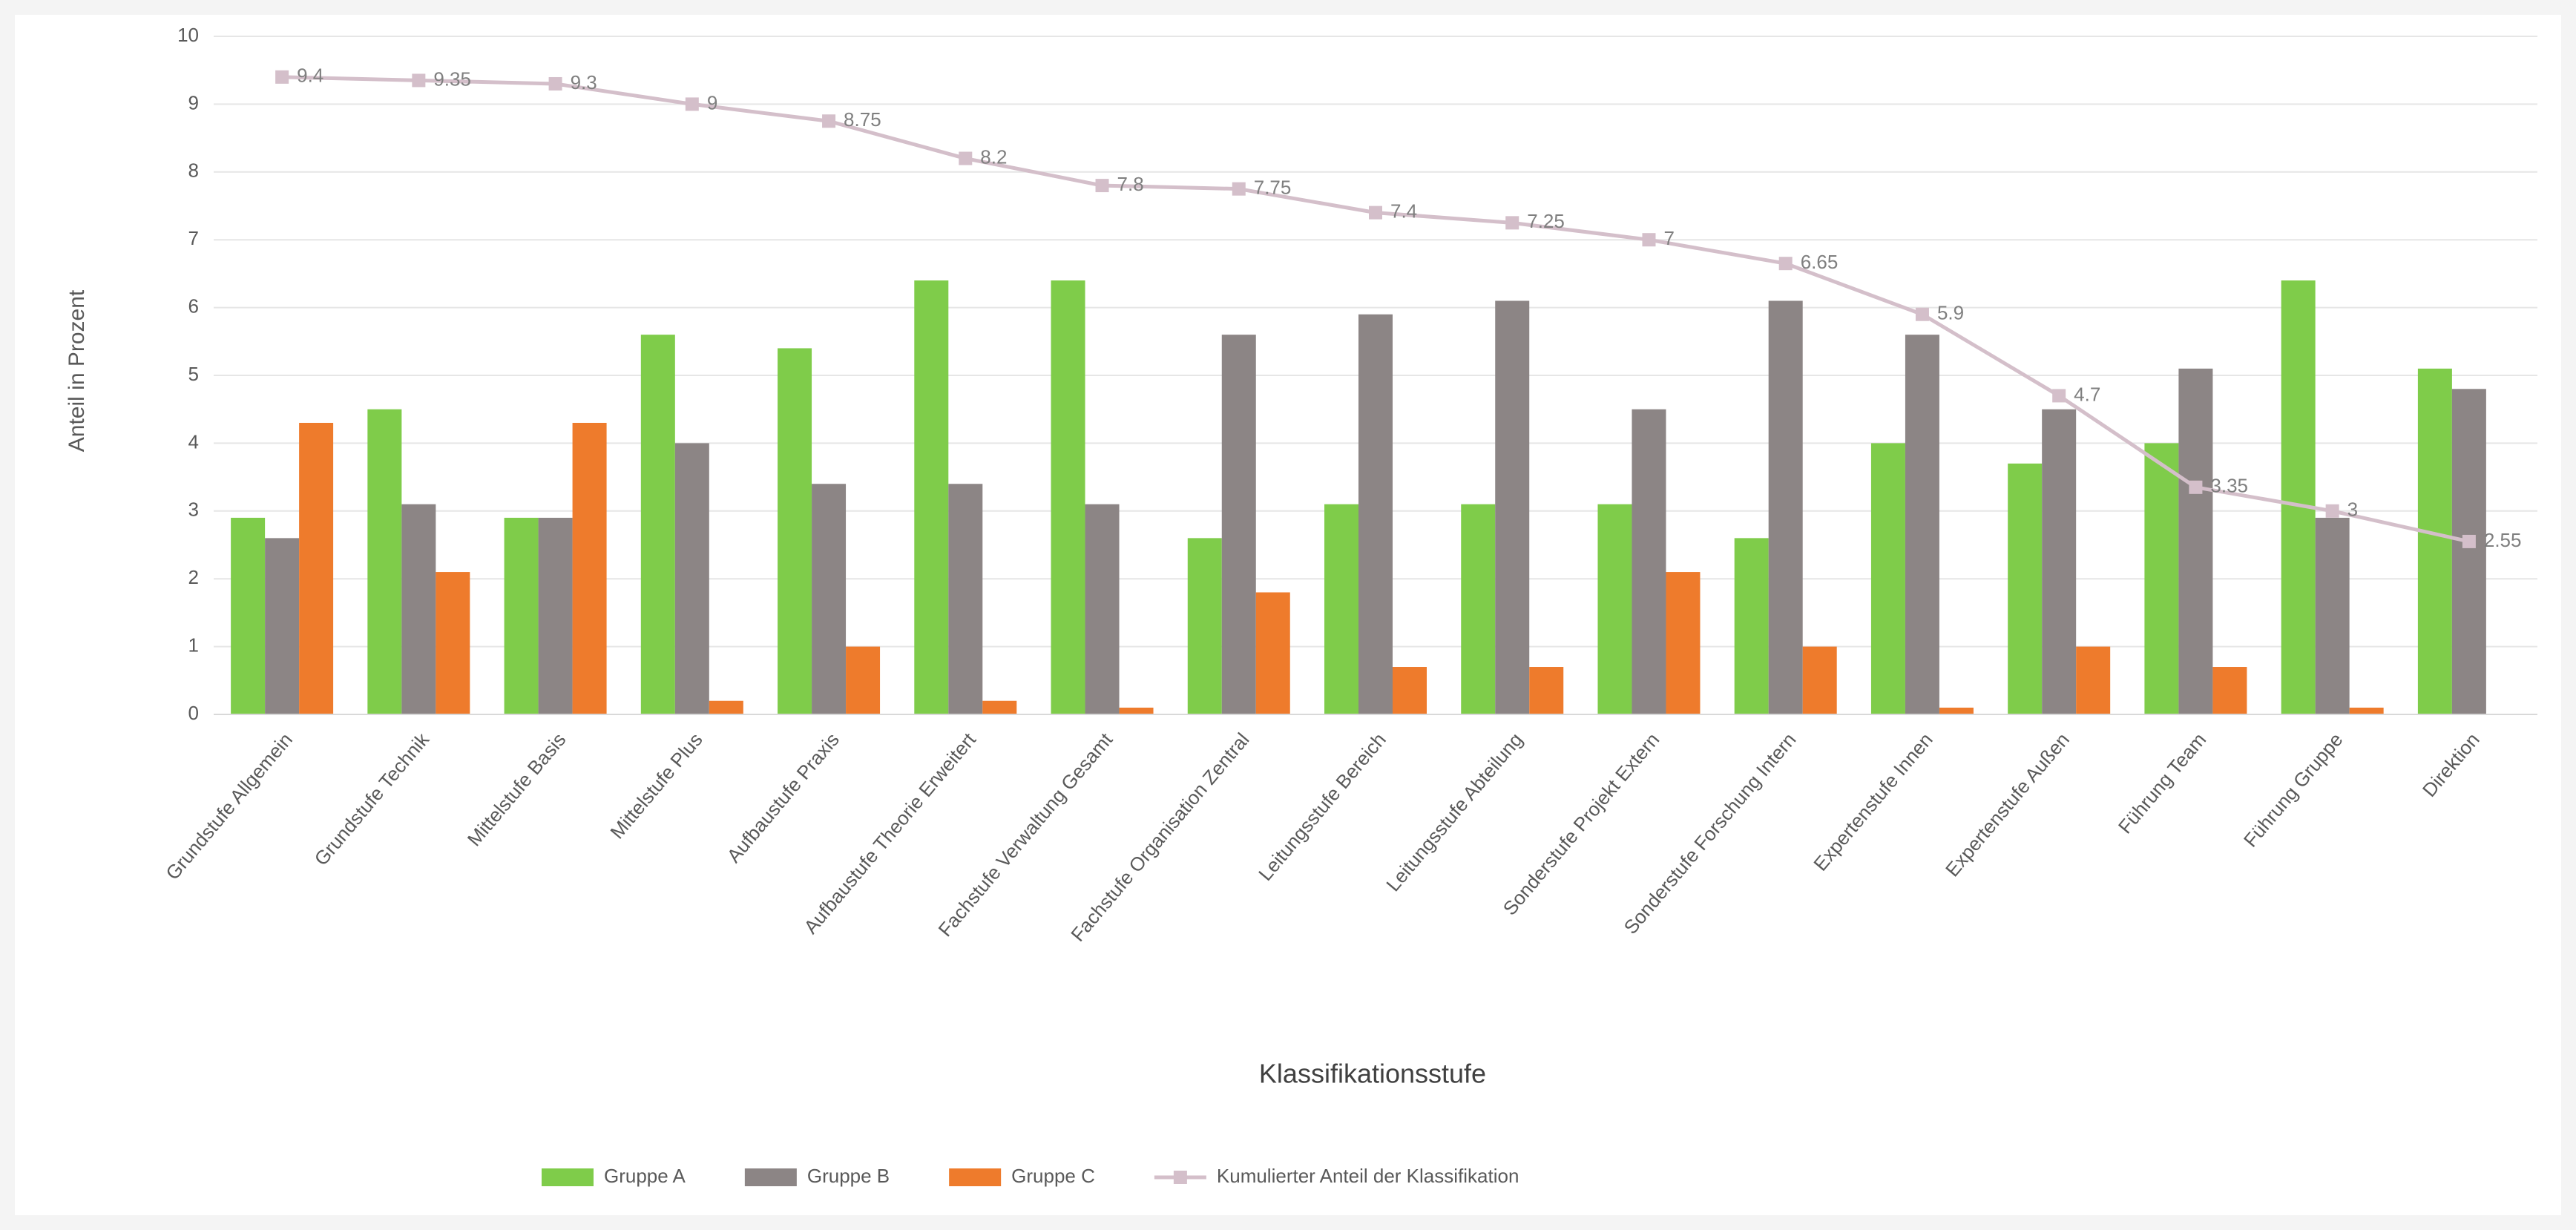 This screenshot has height=1230, width=2576. I want to click on y-axis-title: Anteil in Prozent, so click(77, 370).